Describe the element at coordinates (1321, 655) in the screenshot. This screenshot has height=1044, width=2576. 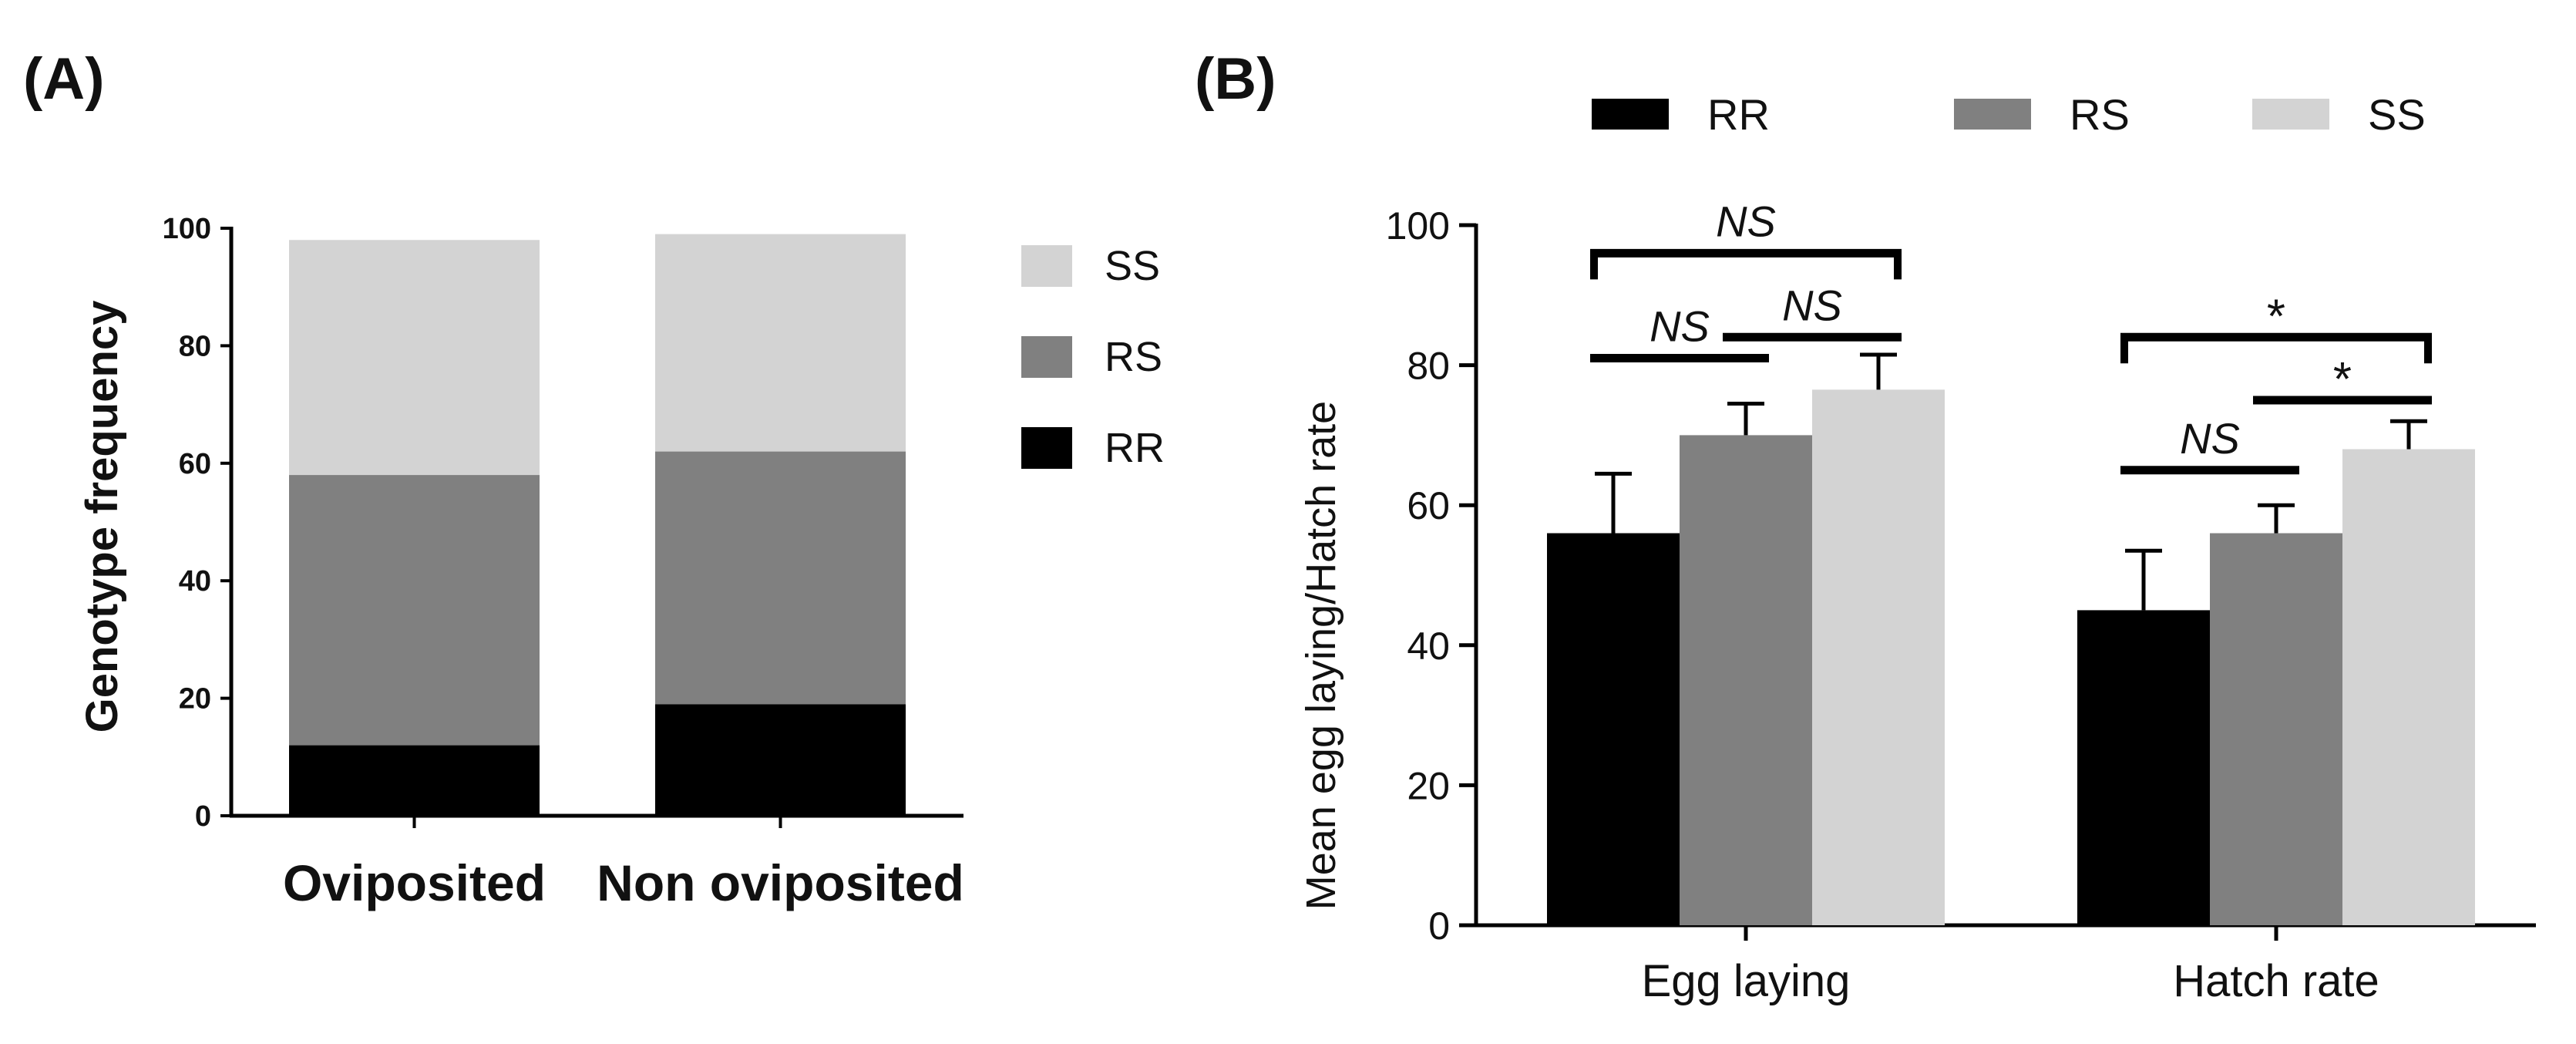
I see `panel-b-y-axis-title: Mean egg laying/Hatch rate` at that location.